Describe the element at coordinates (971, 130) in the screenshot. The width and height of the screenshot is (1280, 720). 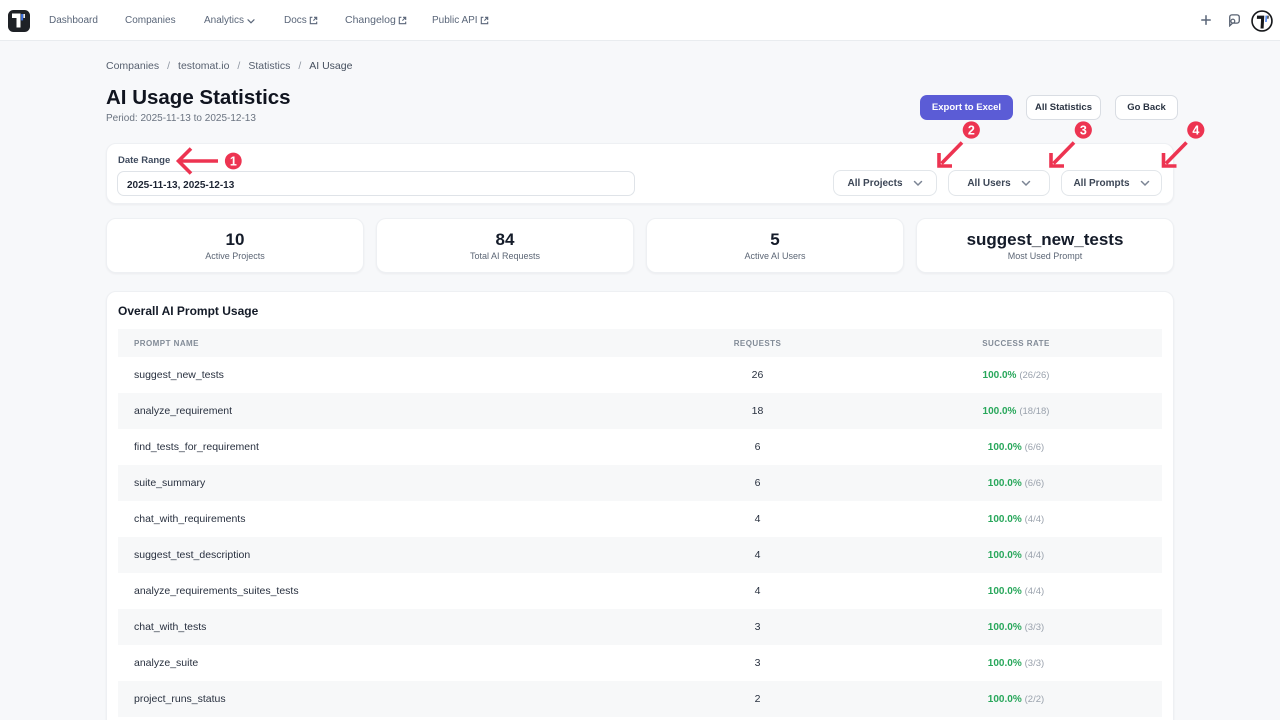
I see `svg-text: 2` at that location.